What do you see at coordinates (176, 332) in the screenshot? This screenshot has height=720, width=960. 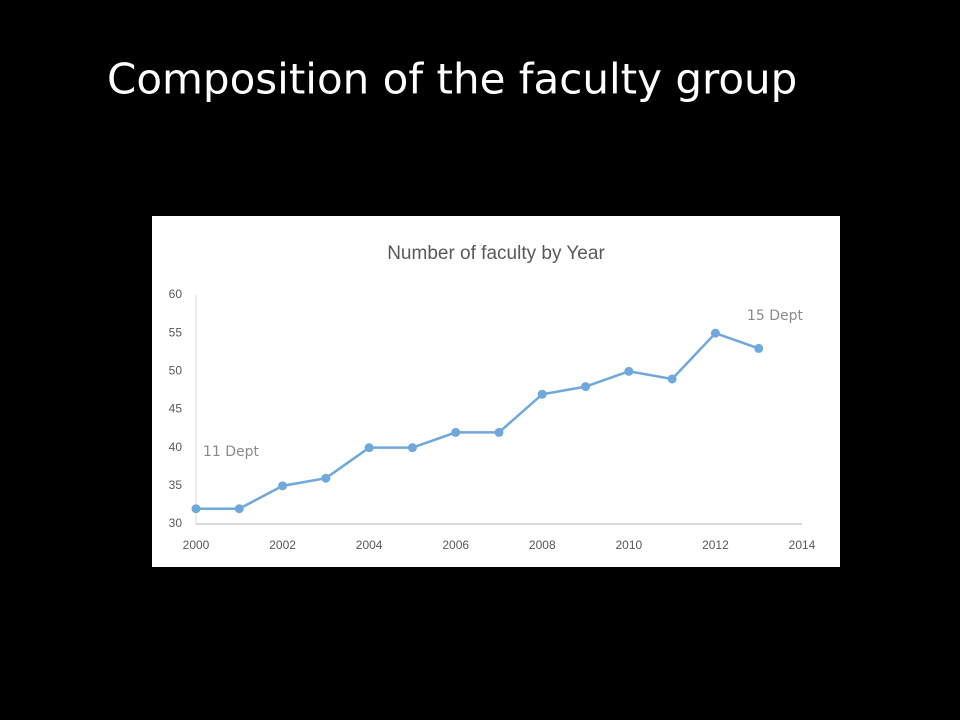 I see `y-tick-label: 55` at bounding box center [176, 332].